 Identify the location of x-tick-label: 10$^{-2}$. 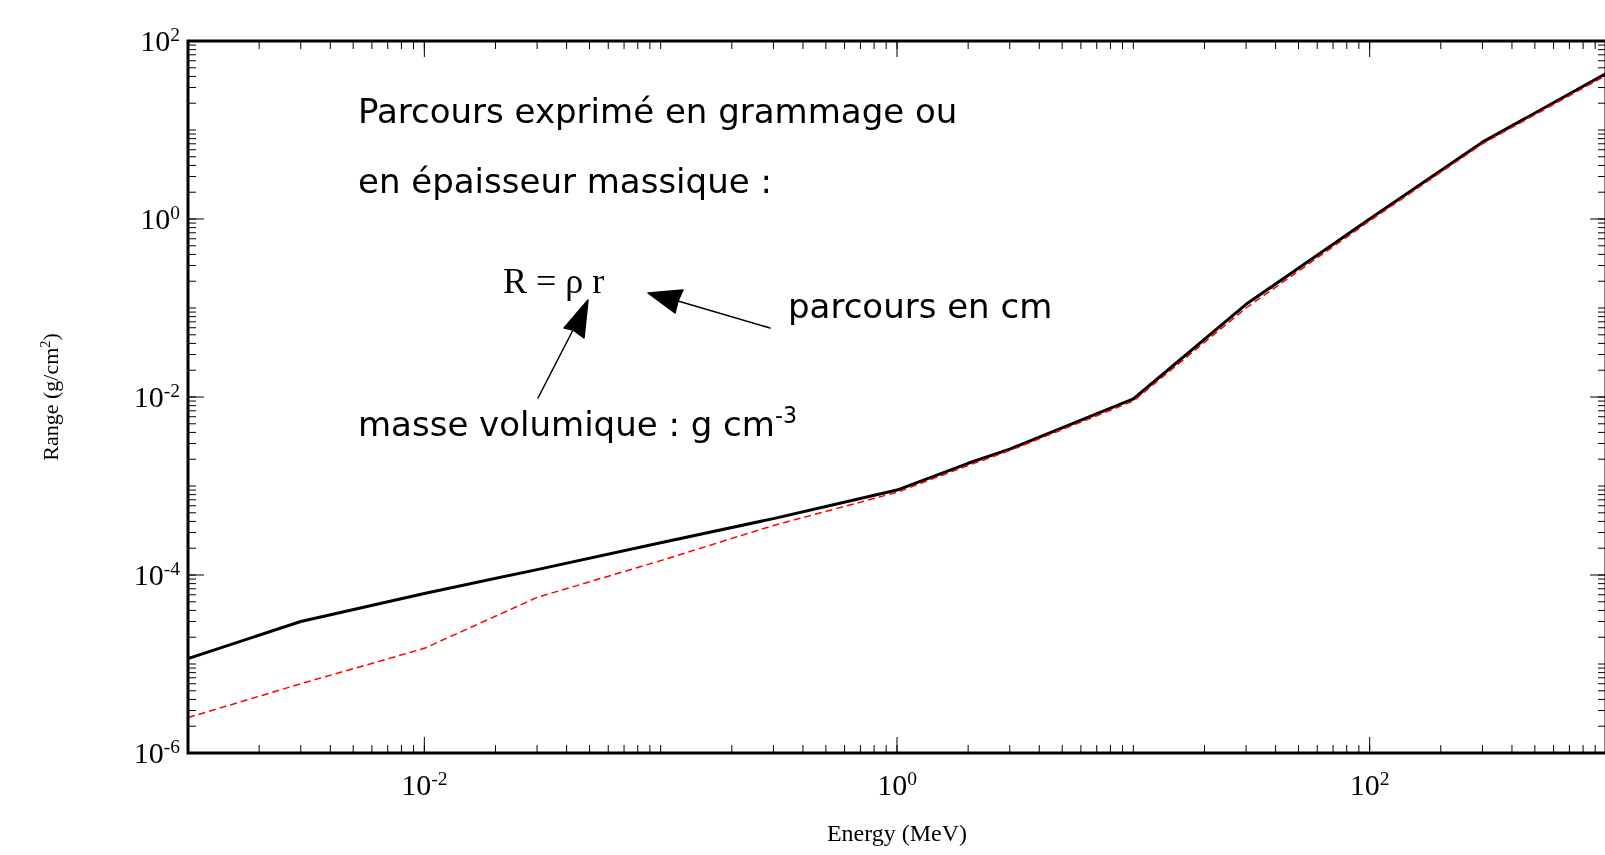
(424, 784).